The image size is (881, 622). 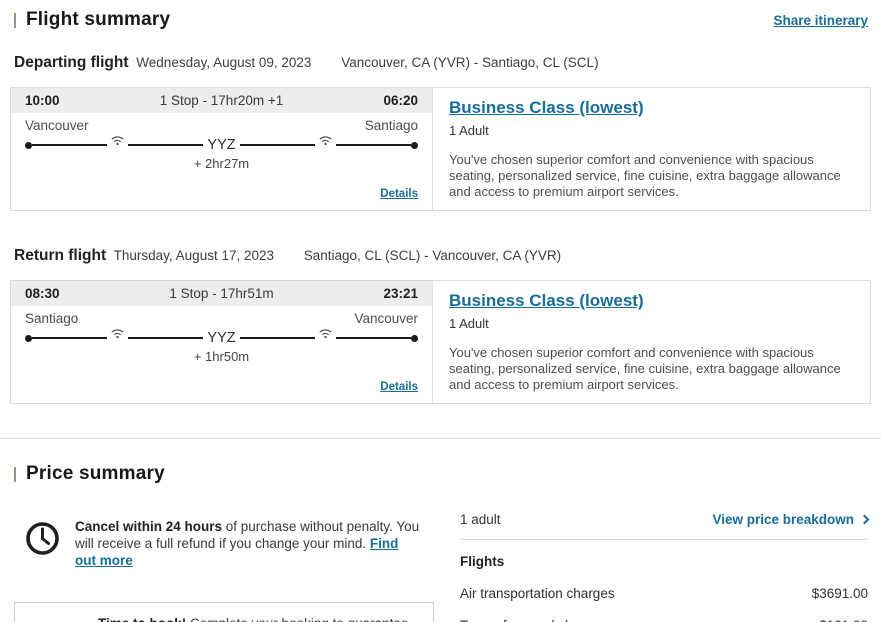 What do you see at coordinates (533, 620) in the screenshot?
I see `charge-label: Taxes, fees and charges` at bounding box center [533, 620].